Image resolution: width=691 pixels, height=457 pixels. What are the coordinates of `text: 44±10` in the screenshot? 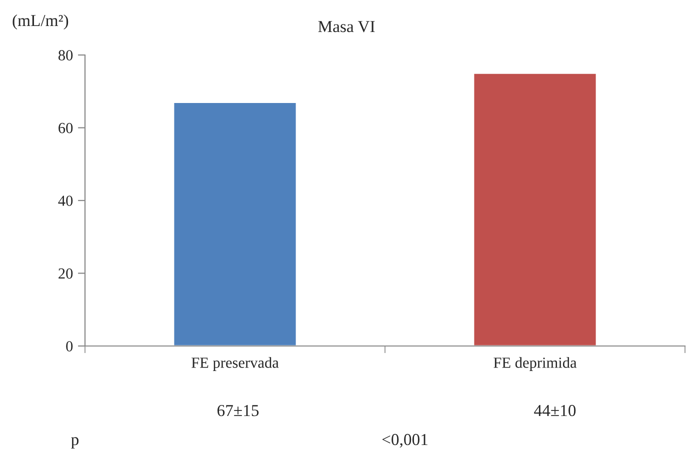 It's located at (555, 410).